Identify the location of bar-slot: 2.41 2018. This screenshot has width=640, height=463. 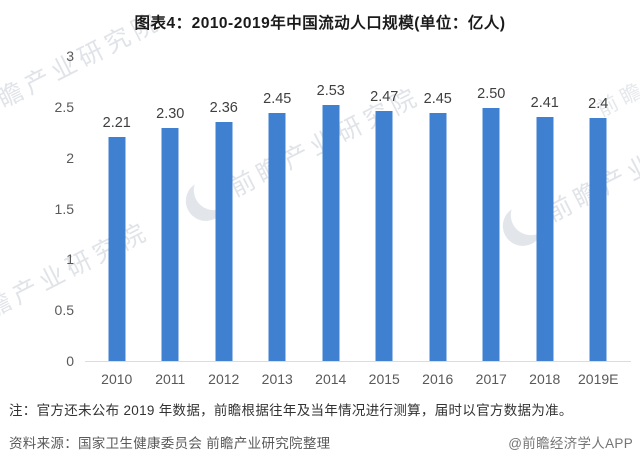
(545, 222).